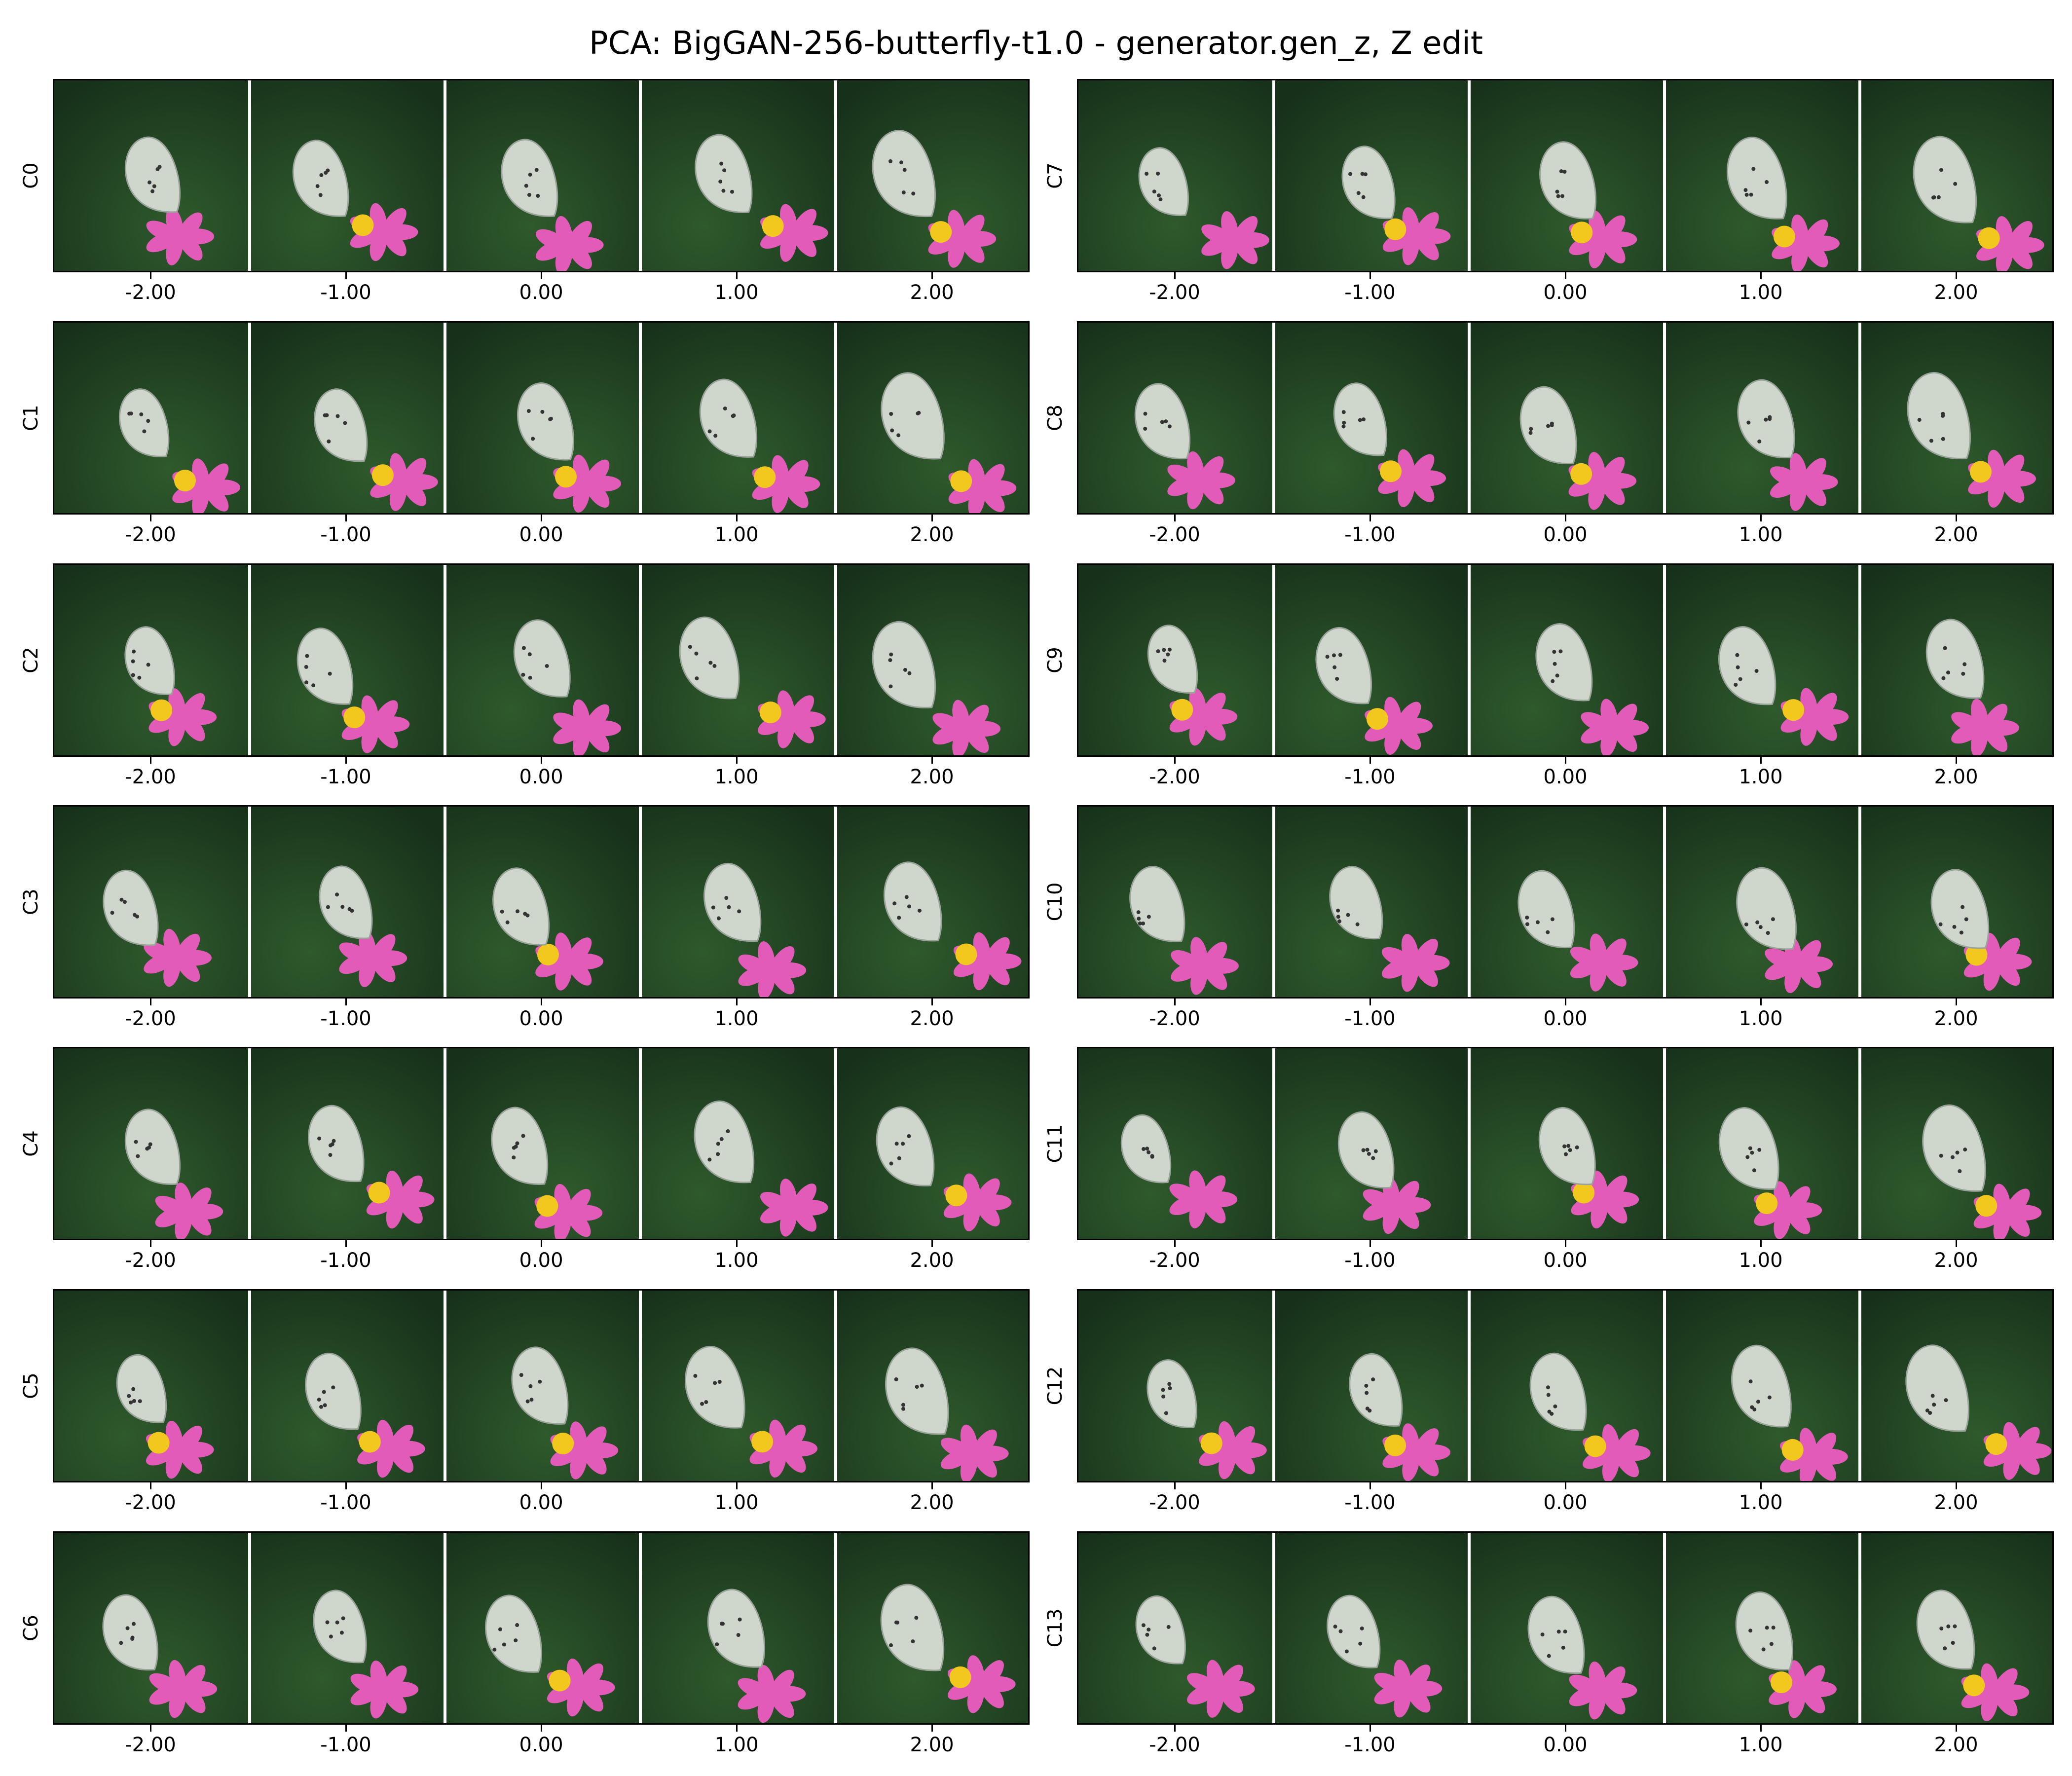 This screenshot has width=2072, height=1776. I want to click on component-label: C9, so click(1055, 660).